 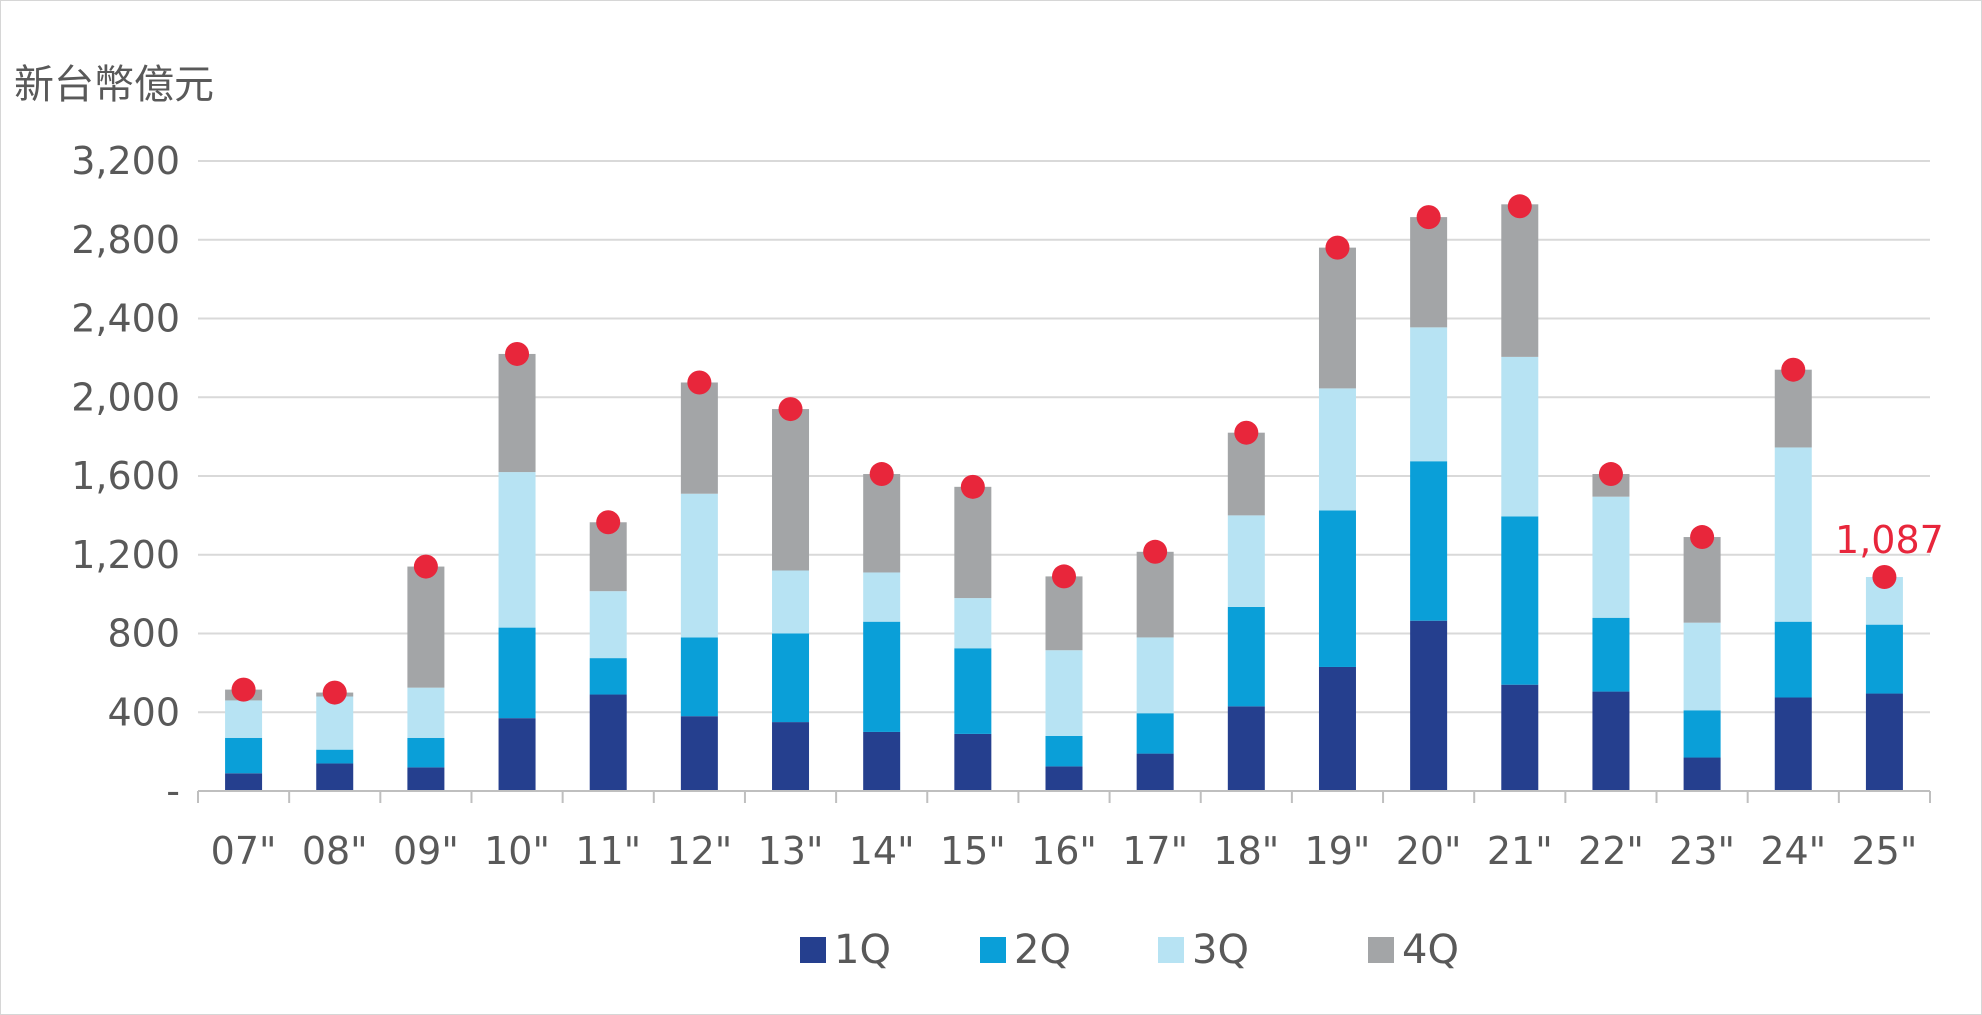 What do you see at coordinates (335, 851) in the screenshot?
I see `x-tick-label: 08"` at bounding box center [335, 851].